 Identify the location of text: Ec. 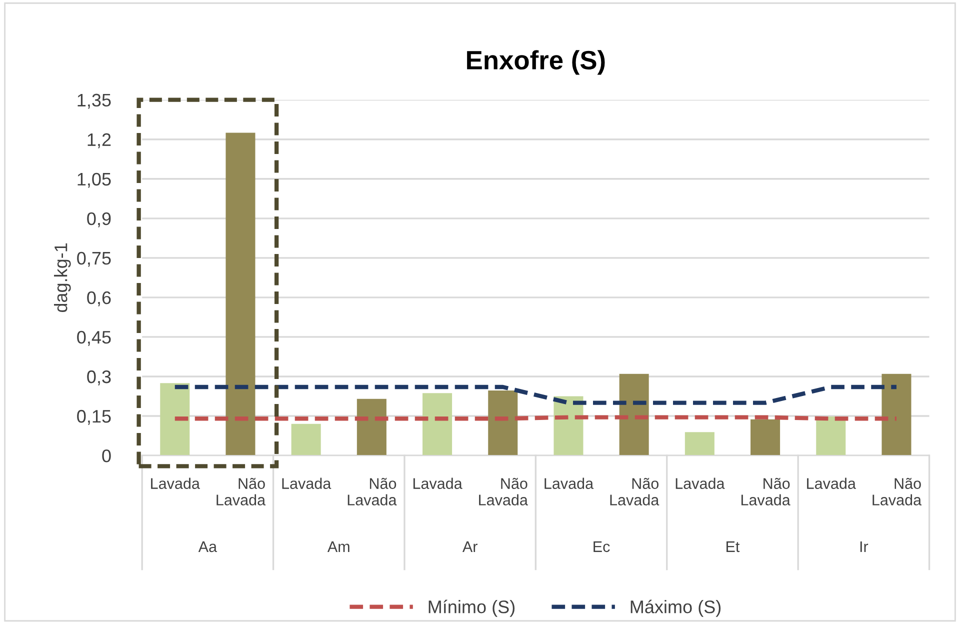
(602, 546).